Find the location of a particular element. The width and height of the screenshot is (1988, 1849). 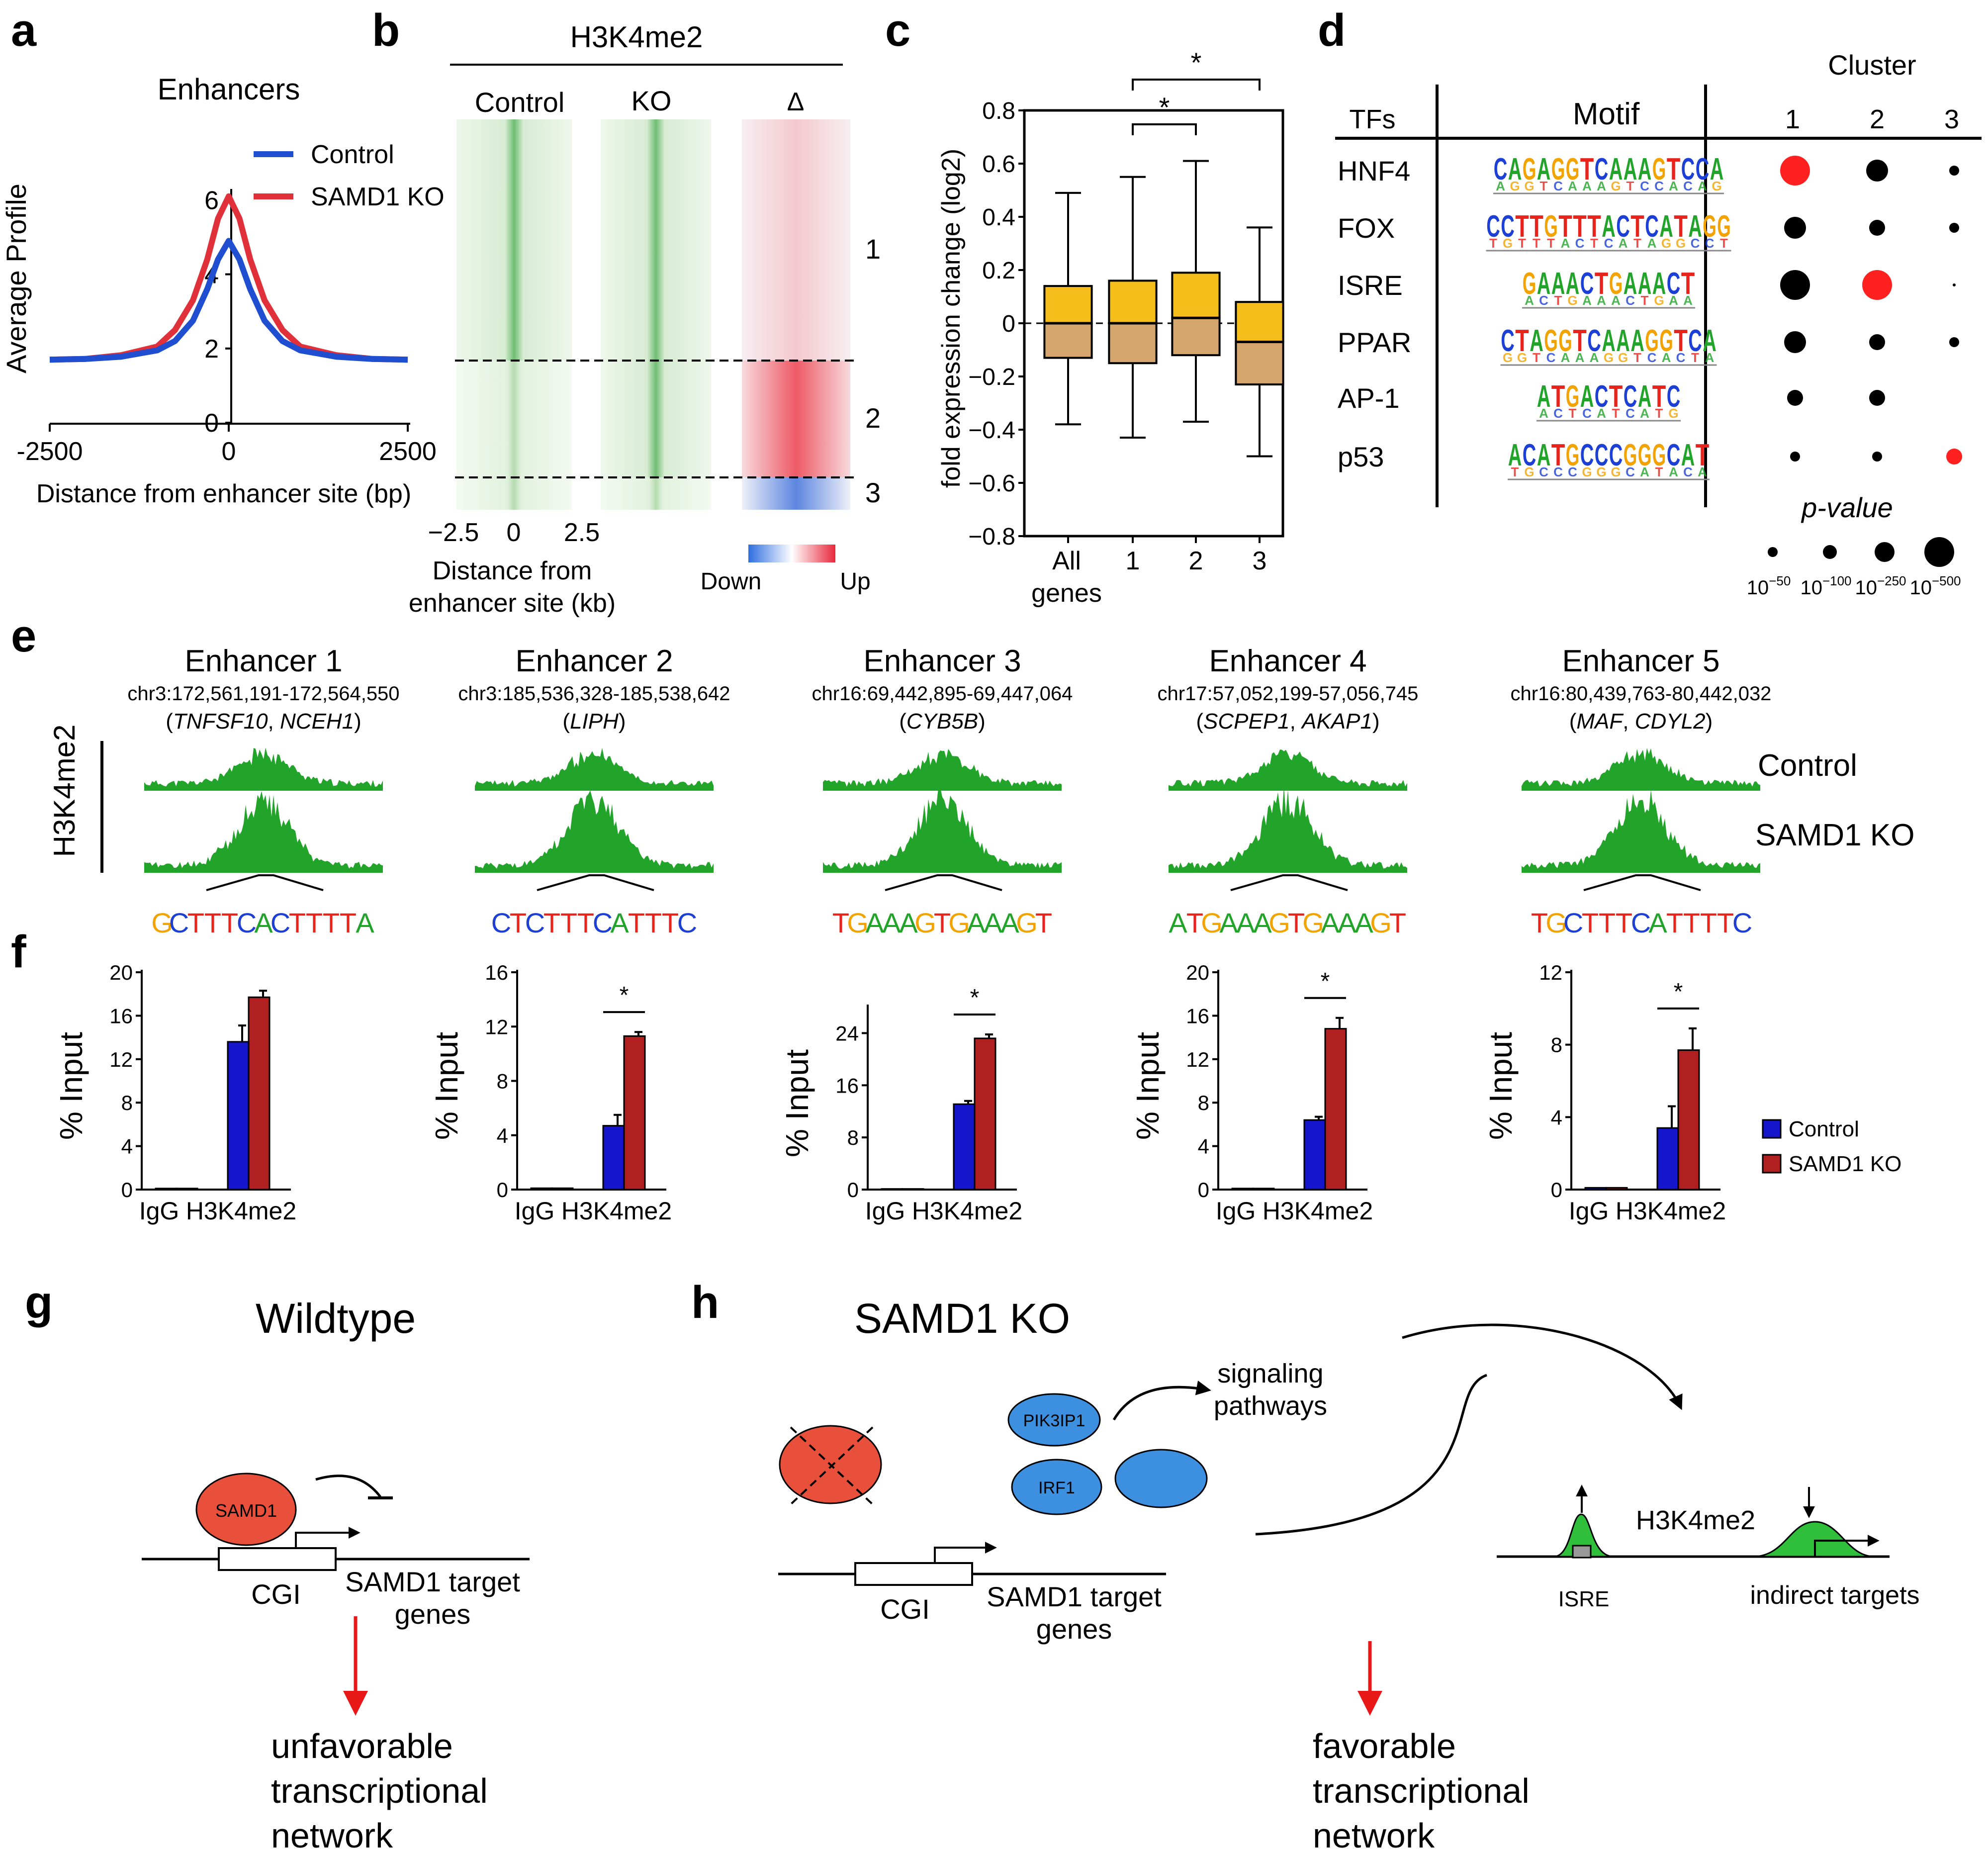

panel-b-title: H3K4me2 is located at coordinates (636, 37).